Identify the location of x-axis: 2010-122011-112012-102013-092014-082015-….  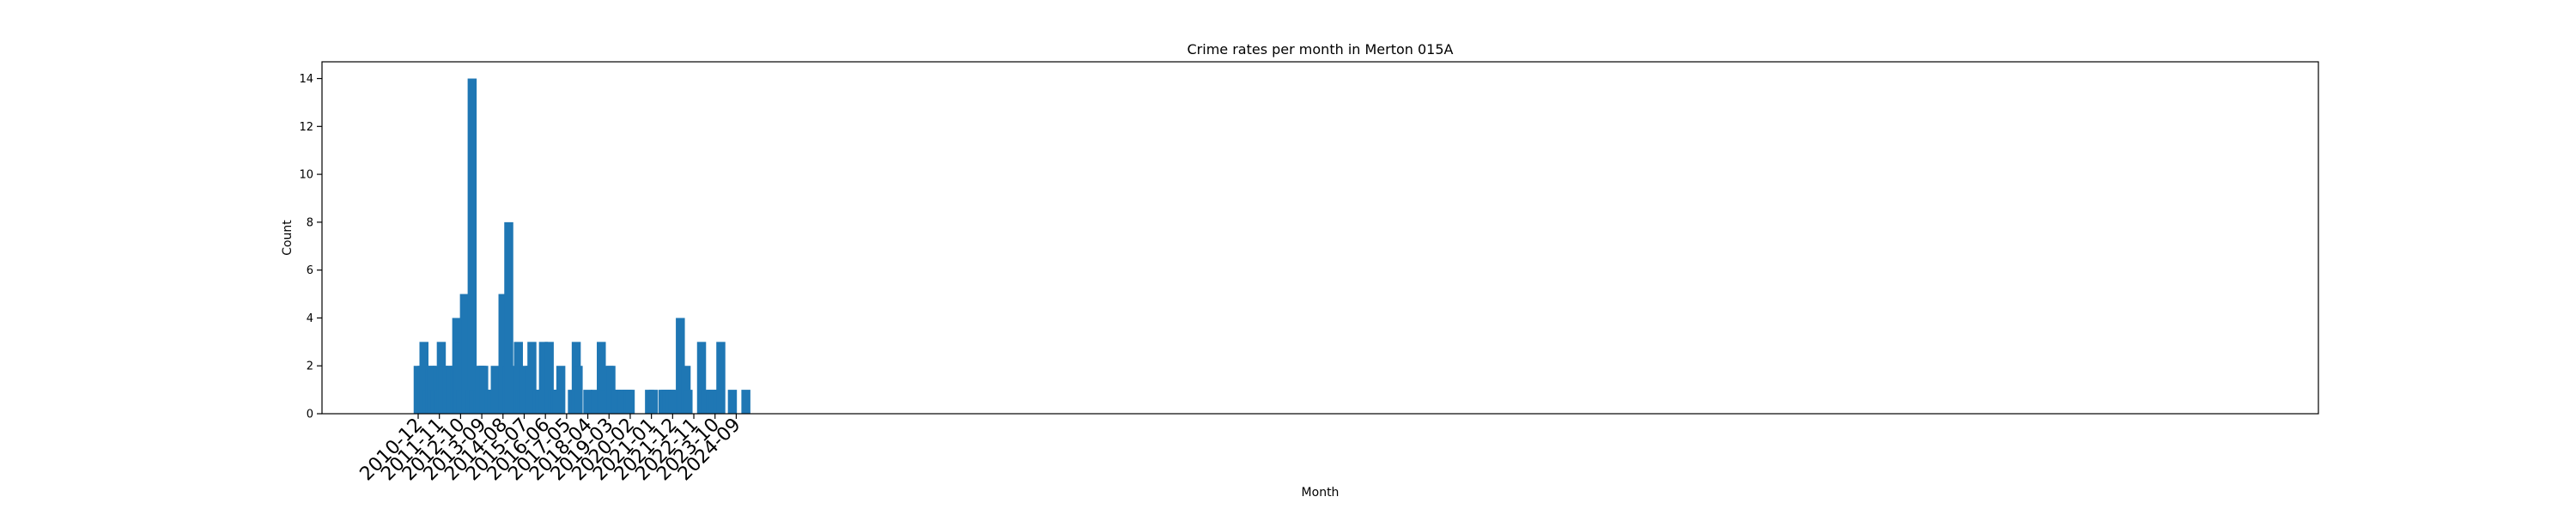
(550, 449).